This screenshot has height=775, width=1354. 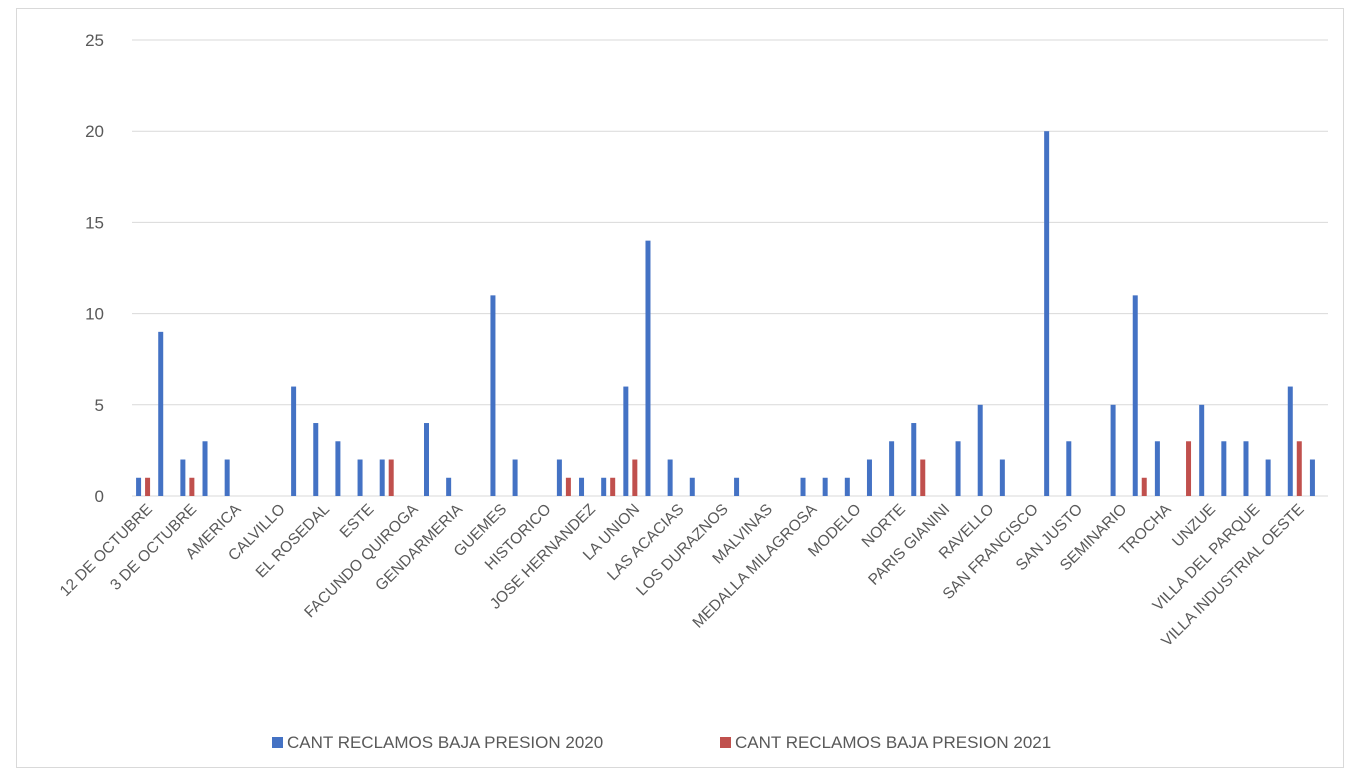 I want to click on y-tick-label: 0, so click(x=99, y=496).